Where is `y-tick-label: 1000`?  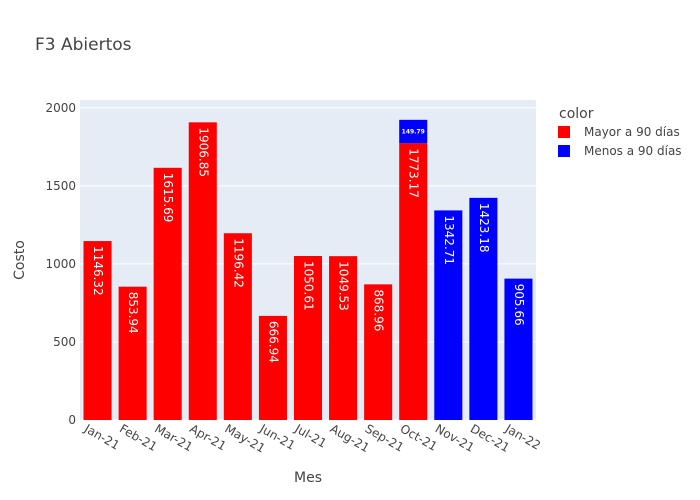 y-tick-label: 1000 is located at coordinates (60, 264).